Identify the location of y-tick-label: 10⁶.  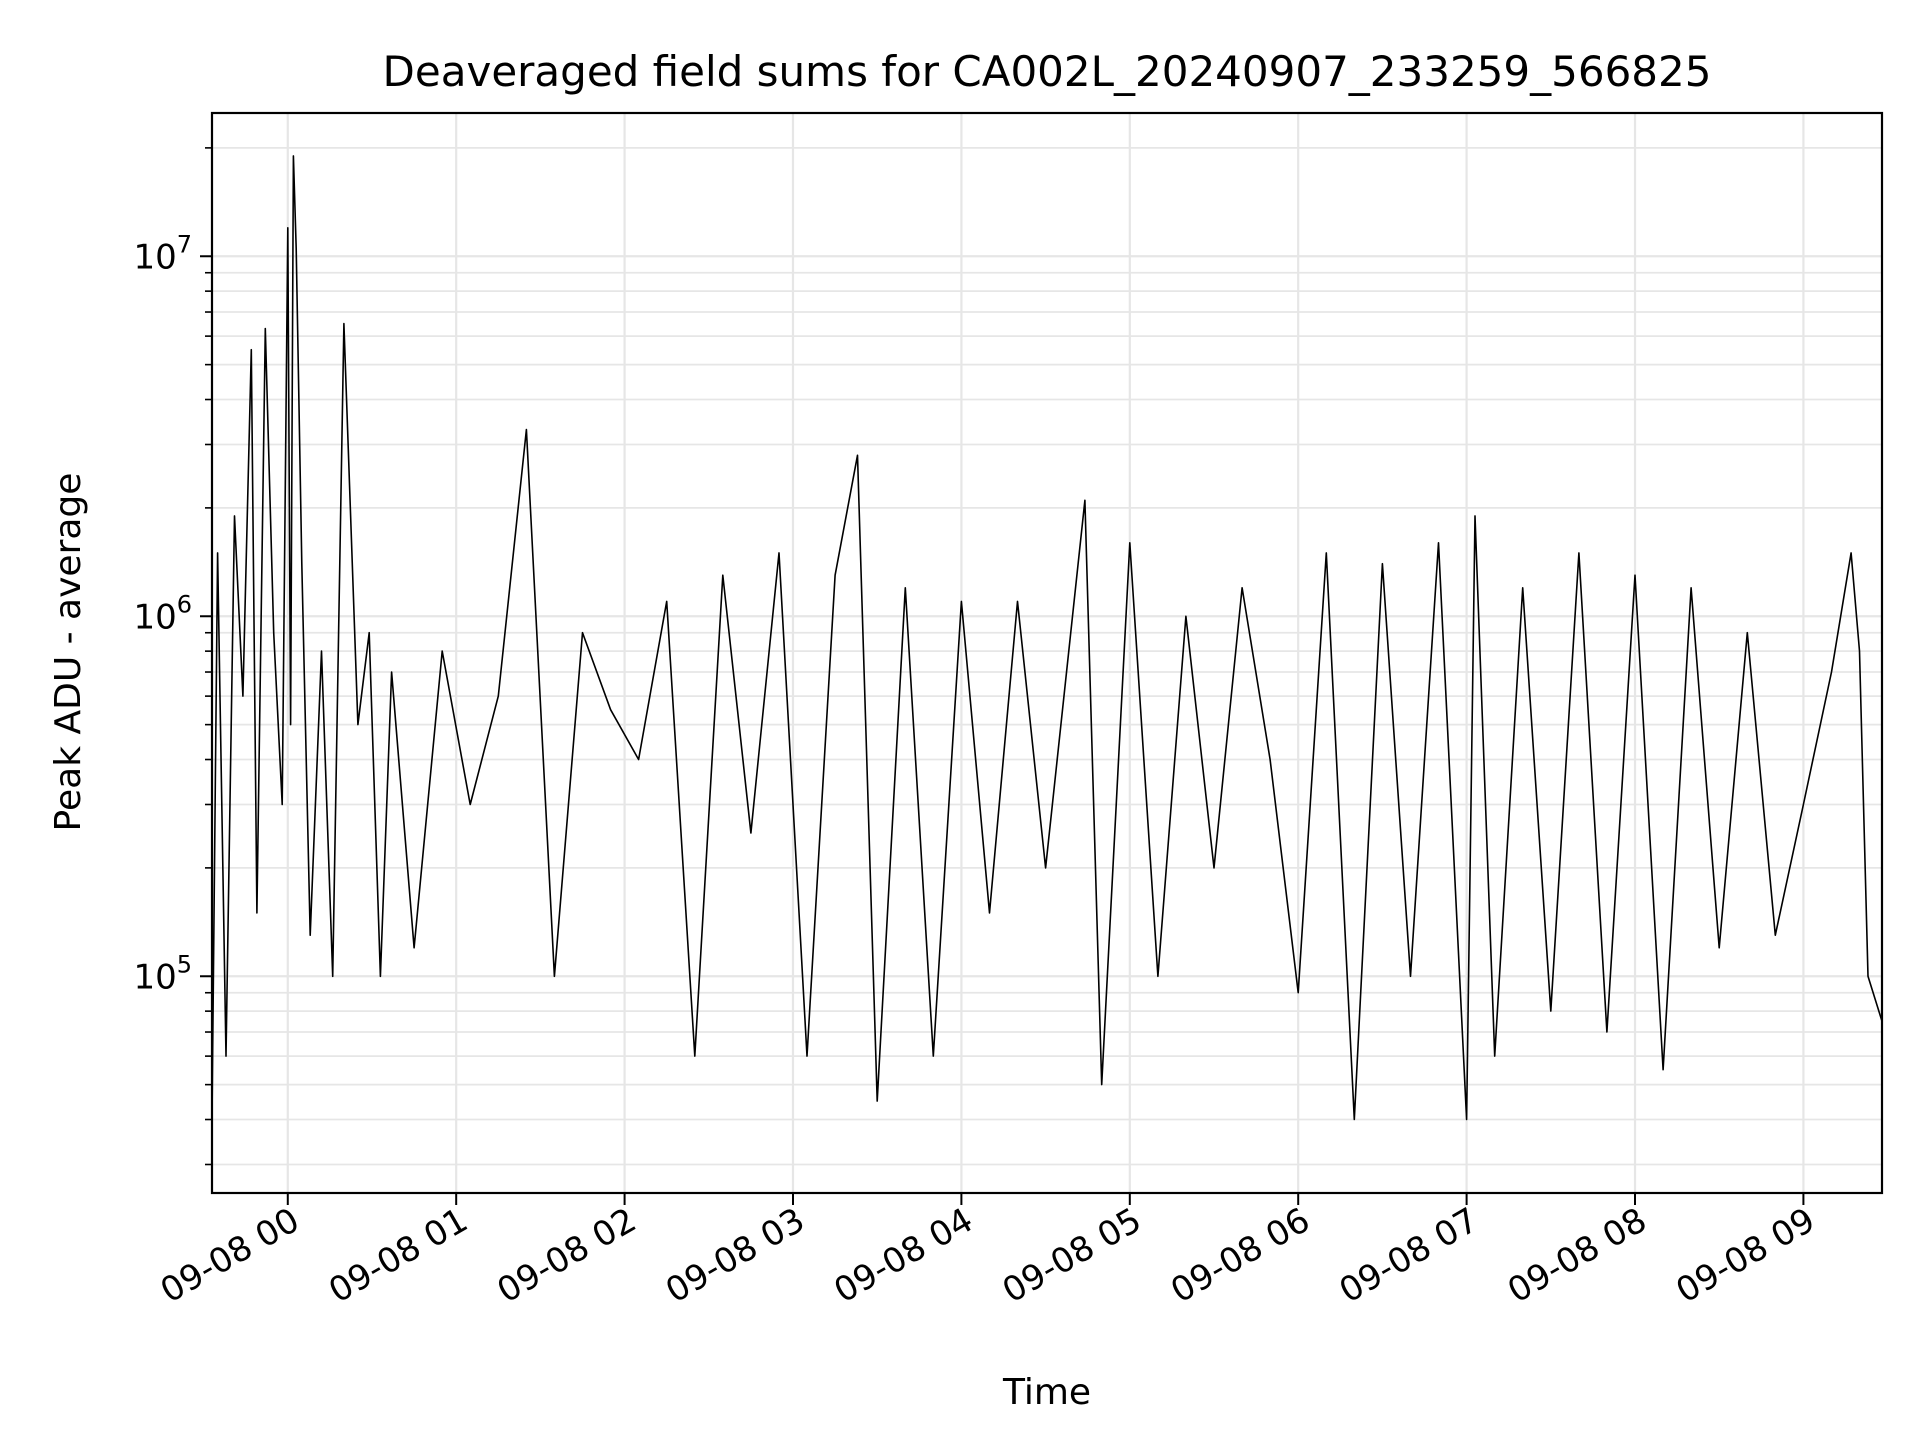
(162, 613).